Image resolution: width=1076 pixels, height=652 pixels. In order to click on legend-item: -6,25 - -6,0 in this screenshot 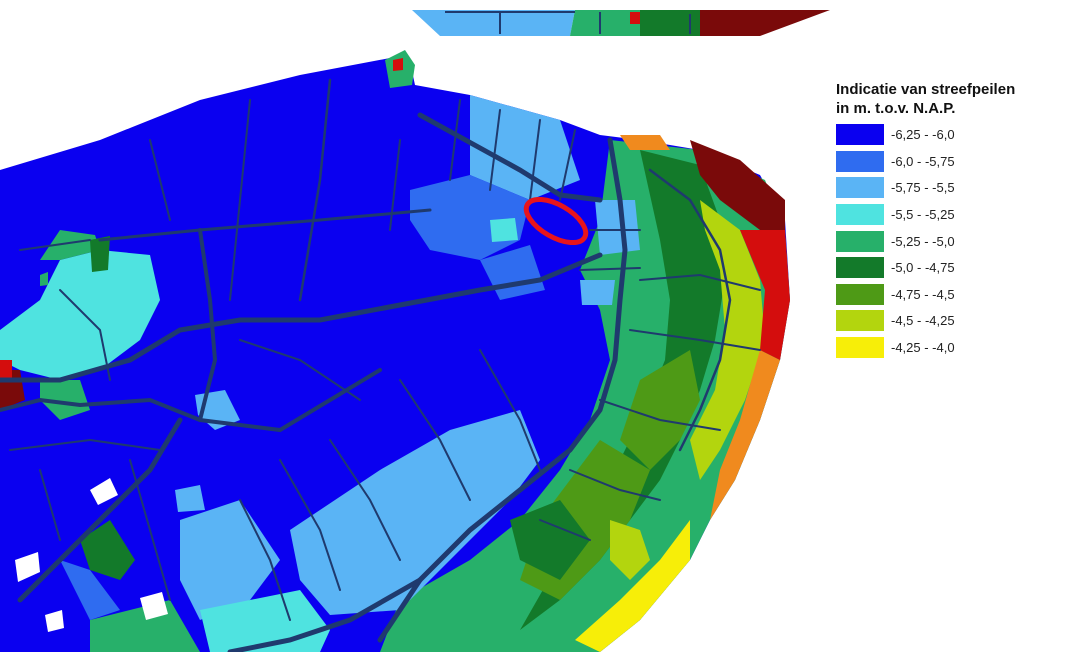, I will do `click(954, 135)`.